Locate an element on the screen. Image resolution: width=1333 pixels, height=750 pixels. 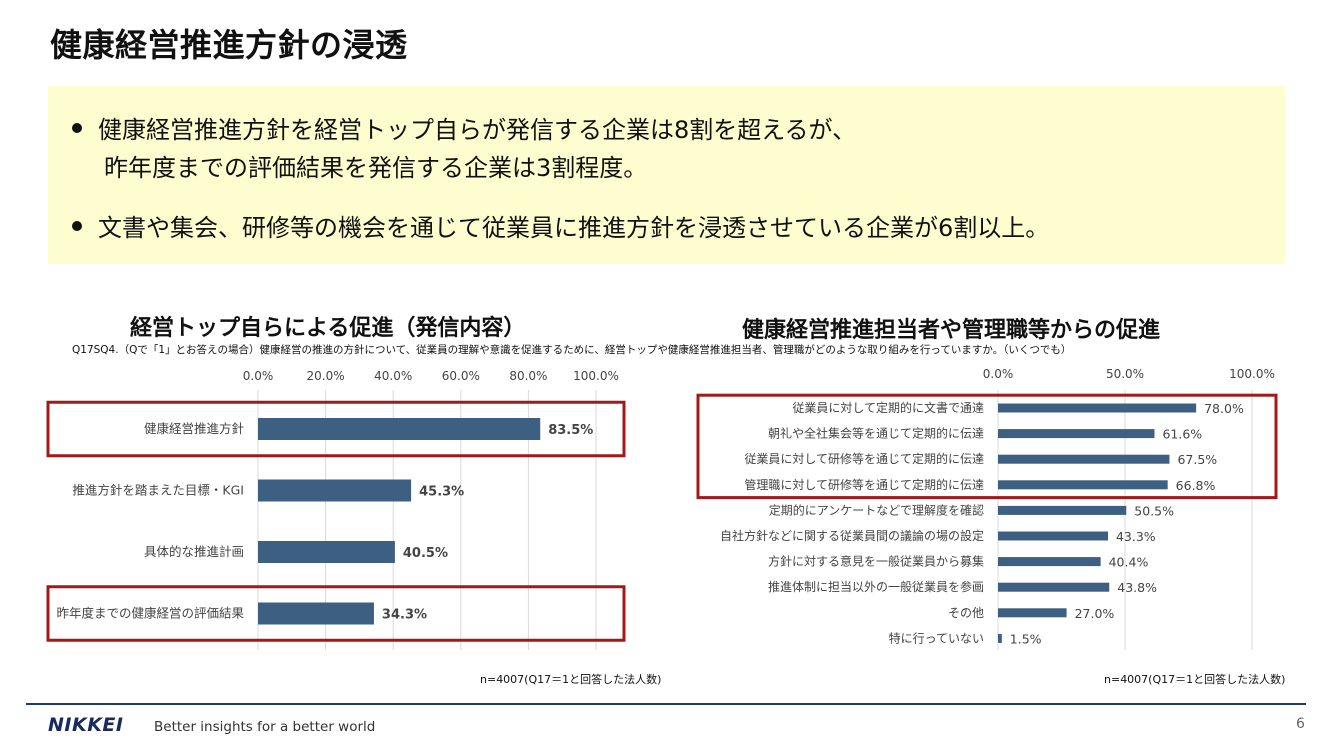
category-label: 具体的な推進計画 is located at coordinates (194, 551).